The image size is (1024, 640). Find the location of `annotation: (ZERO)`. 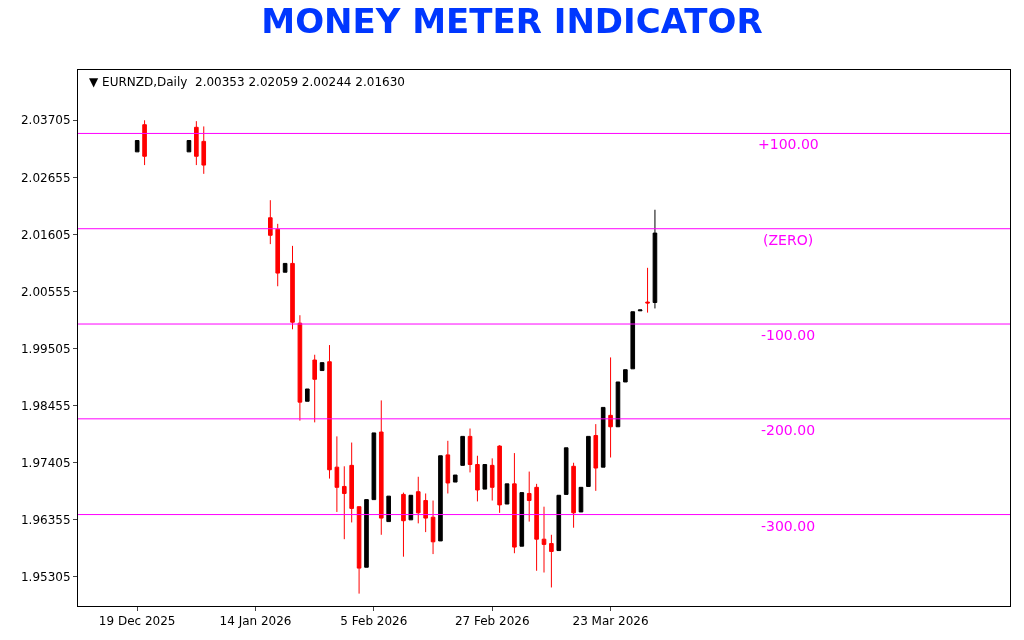

annotation: (ZERO) is located at coordinates (788, 240).